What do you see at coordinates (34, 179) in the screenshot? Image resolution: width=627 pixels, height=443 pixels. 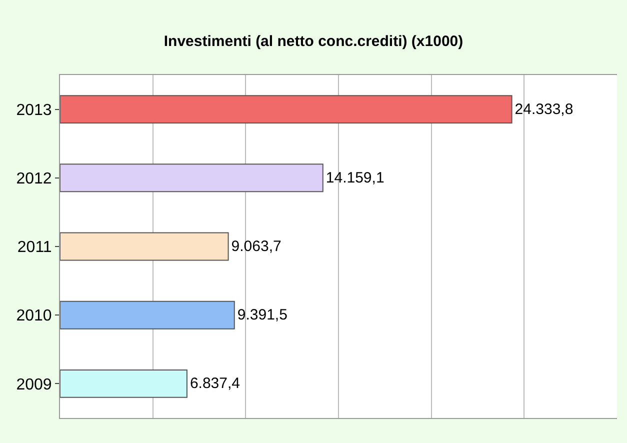 I see `y-tick-label: 2012` at bounding box center [34, 179].